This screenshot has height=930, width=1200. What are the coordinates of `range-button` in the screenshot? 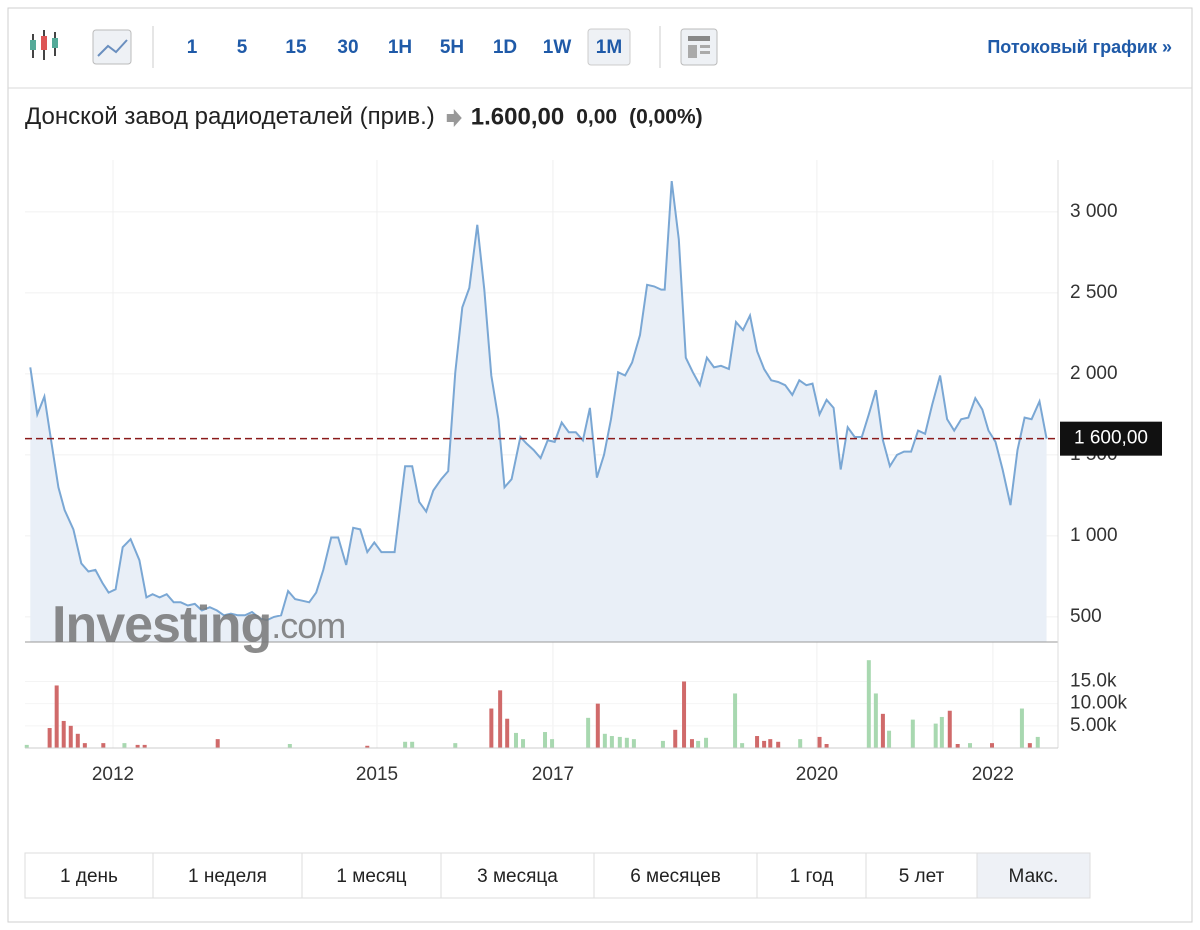 It's located at (1033, 875).